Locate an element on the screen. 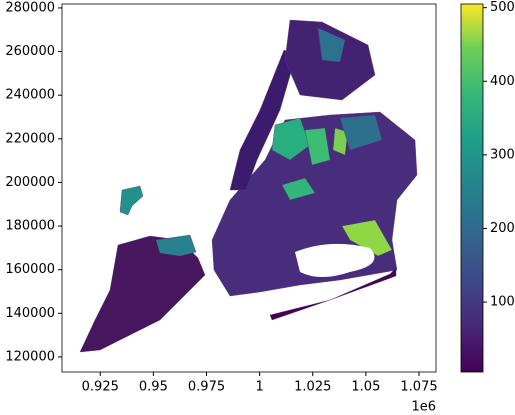 This screenshot has width=515, height=415. staten-island is located at coordinates (142, 294).